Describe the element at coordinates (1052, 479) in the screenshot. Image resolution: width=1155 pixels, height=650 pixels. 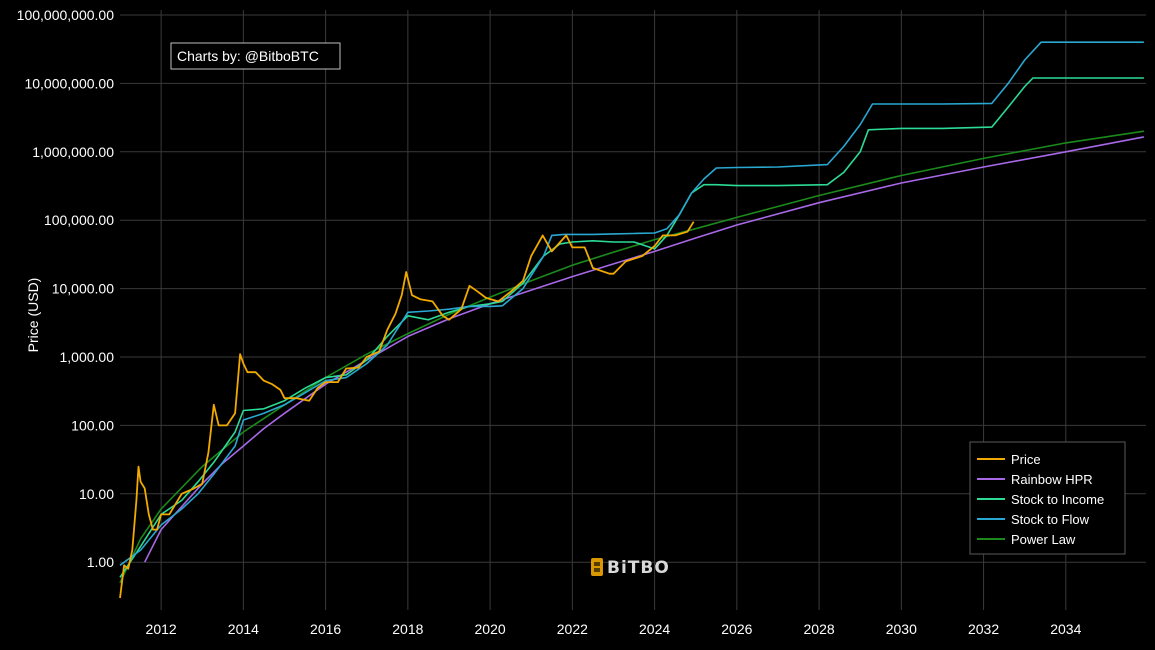
I see `legend-label: Rainbow HPR` at that location.